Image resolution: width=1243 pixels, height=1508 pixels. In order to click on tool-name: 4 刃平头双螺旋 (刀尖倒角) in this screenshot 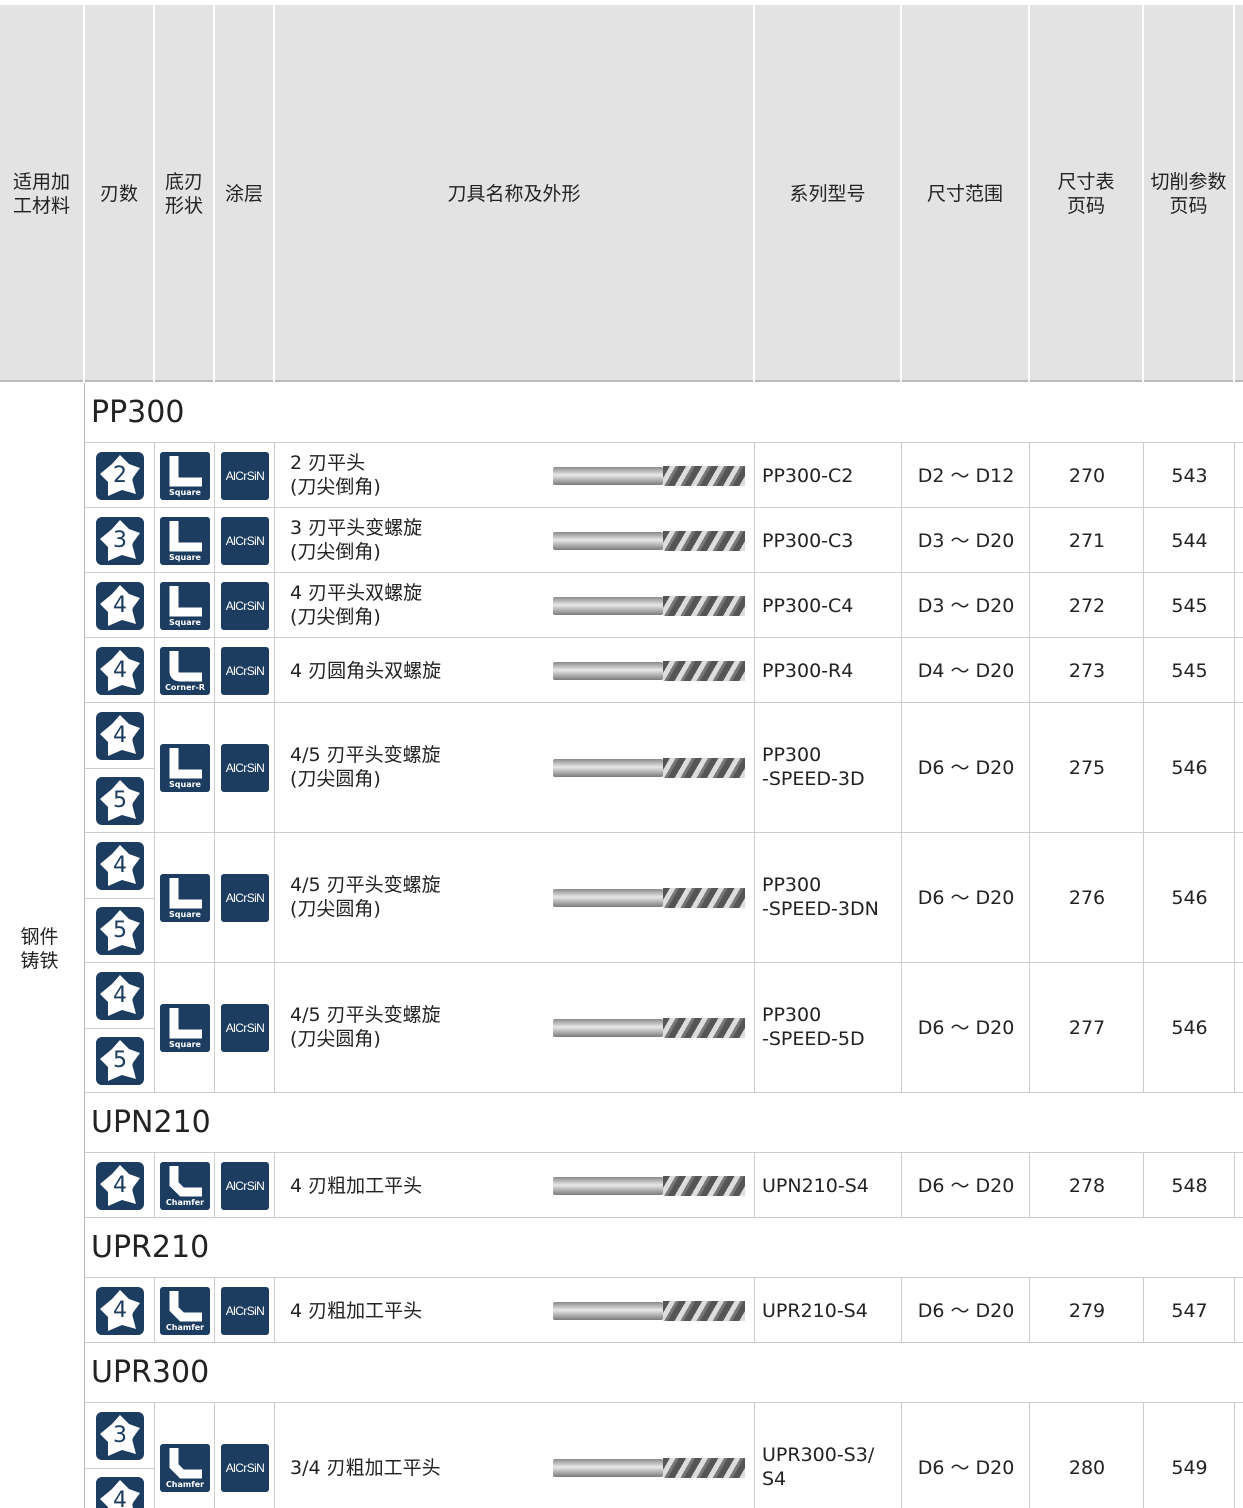, I will do `click(356, 605)`.